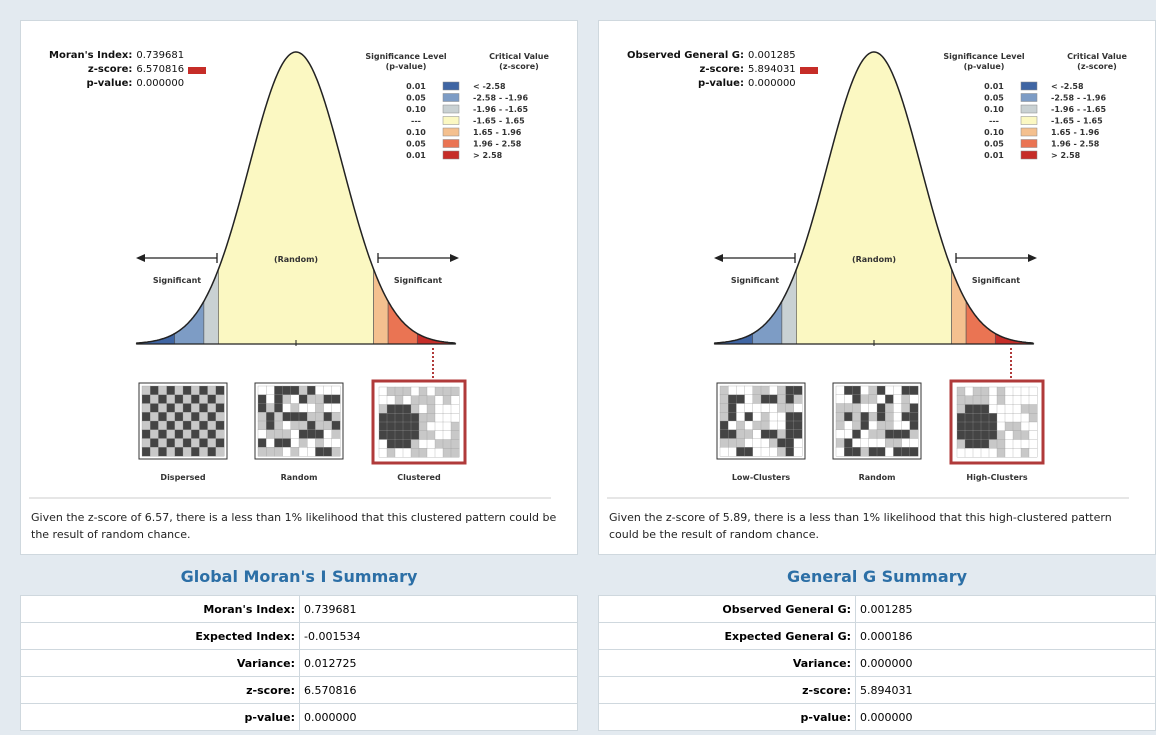 The image size is (1156, 735). What do you see at coordinates (416, 132) in the screenshot?
I see `legend-p-value: 0.10` at bounding box center [416, 132].